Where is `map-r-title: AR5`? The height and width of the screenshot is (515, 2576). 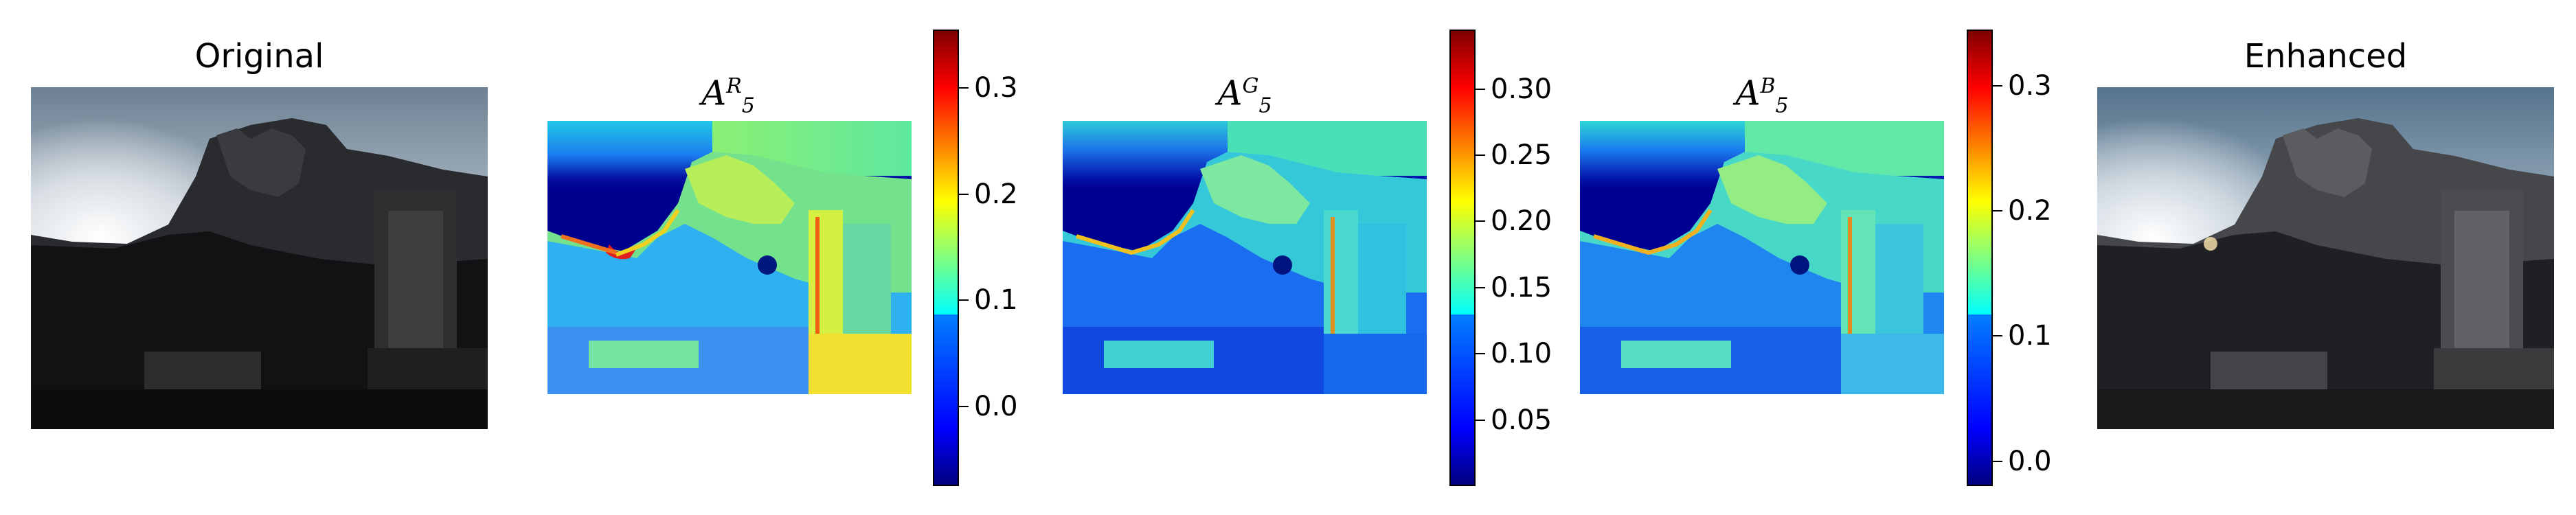
map-r-title: AR5 is located at coordinates (728, 96).